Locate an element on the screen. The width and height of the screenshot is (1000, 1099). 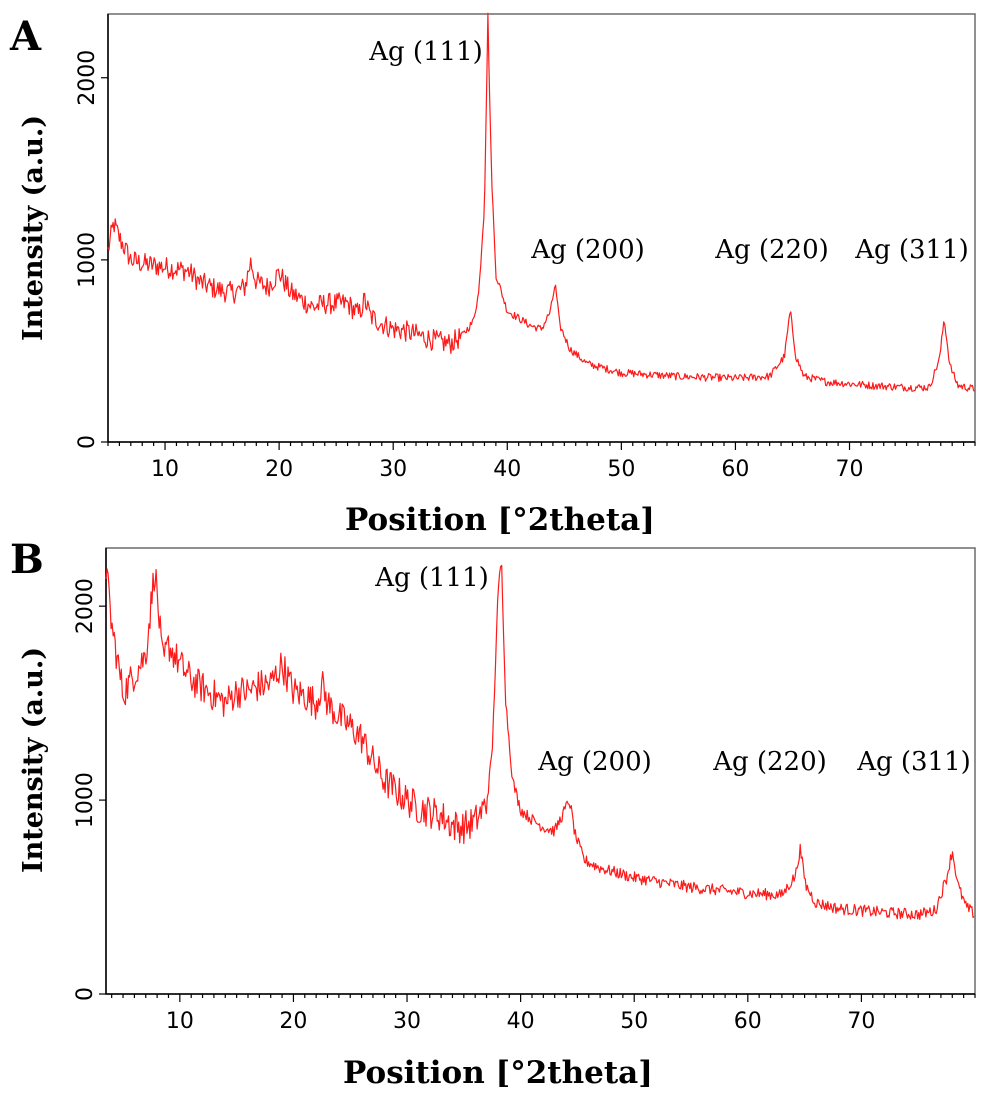
panel-b-peak-label-220: Ag (220) is located at coordinates (769, 762).